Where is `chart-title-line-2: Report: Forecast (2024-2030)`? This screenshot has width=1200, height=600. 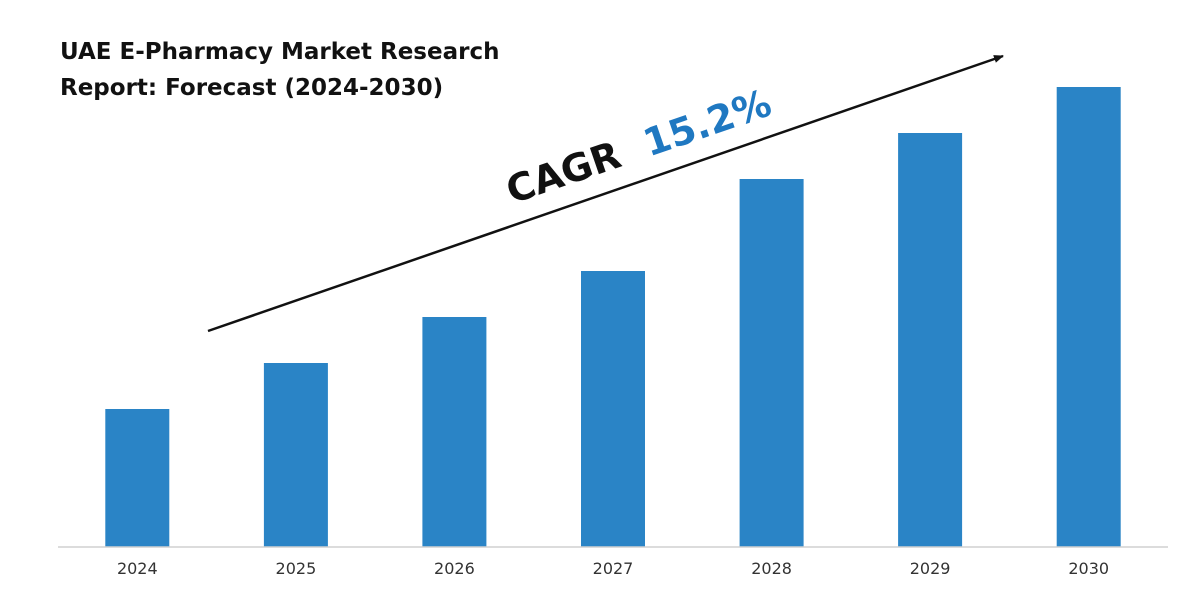 chart-title-line-2: Report: Forecast (2024-2030) is located at coordinates (252, 88).